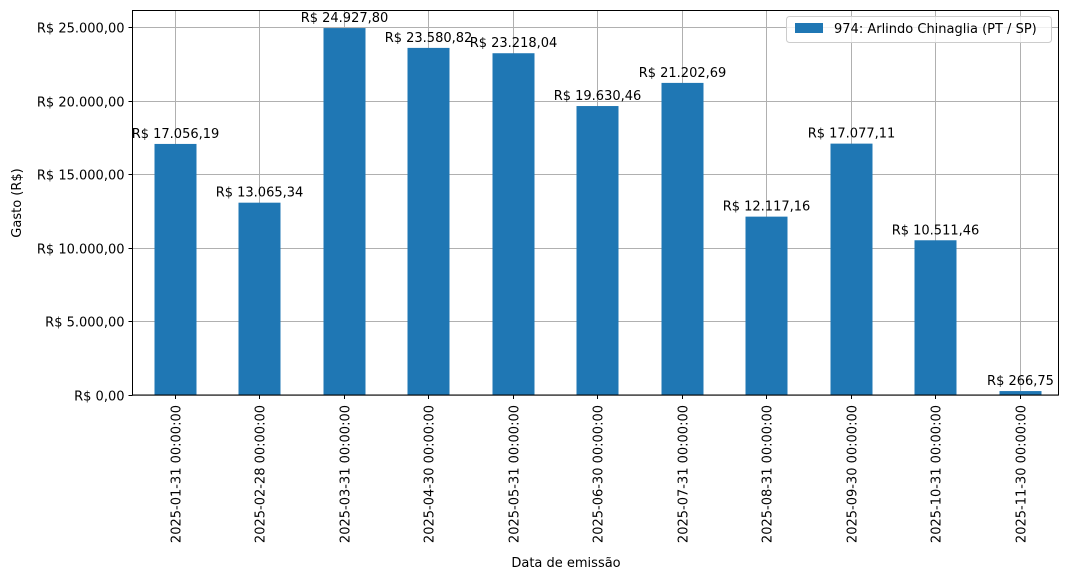  Describe the element at coordinates (176, 134) in the screenshot. I see `bar-value-label: R$ 17.056,19` at that location.